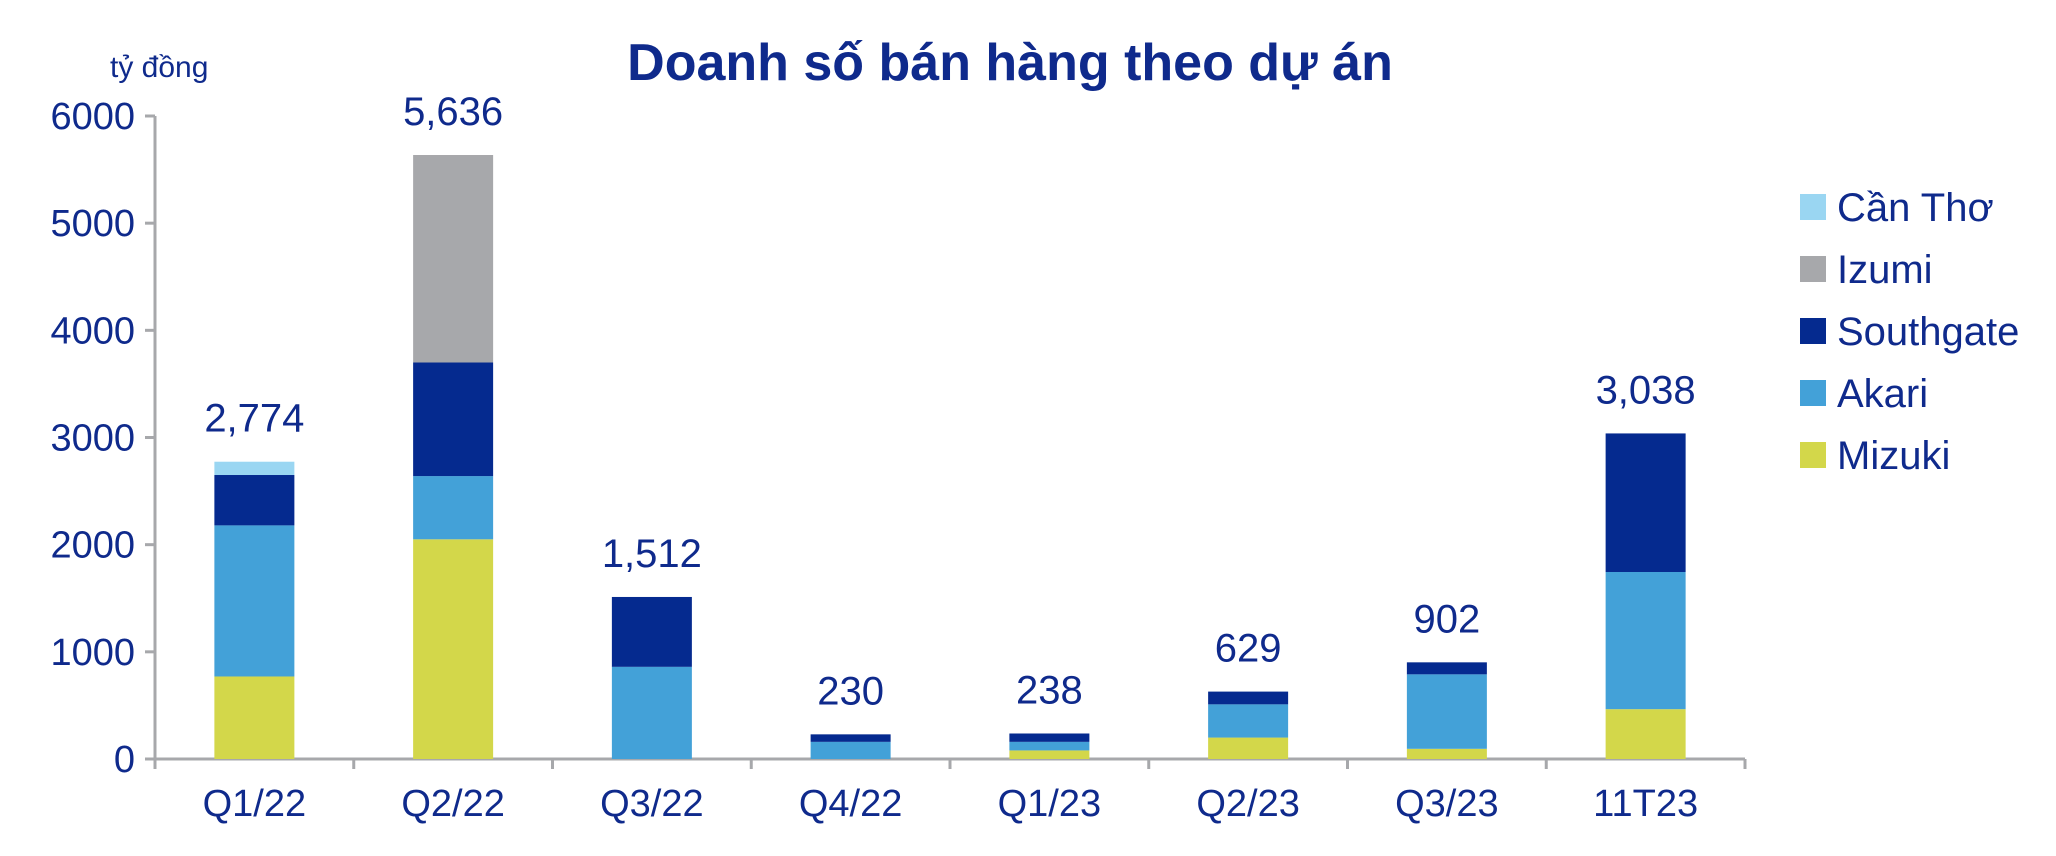  I want to click on x-tick-label: Q3/22, so click(652, 804).